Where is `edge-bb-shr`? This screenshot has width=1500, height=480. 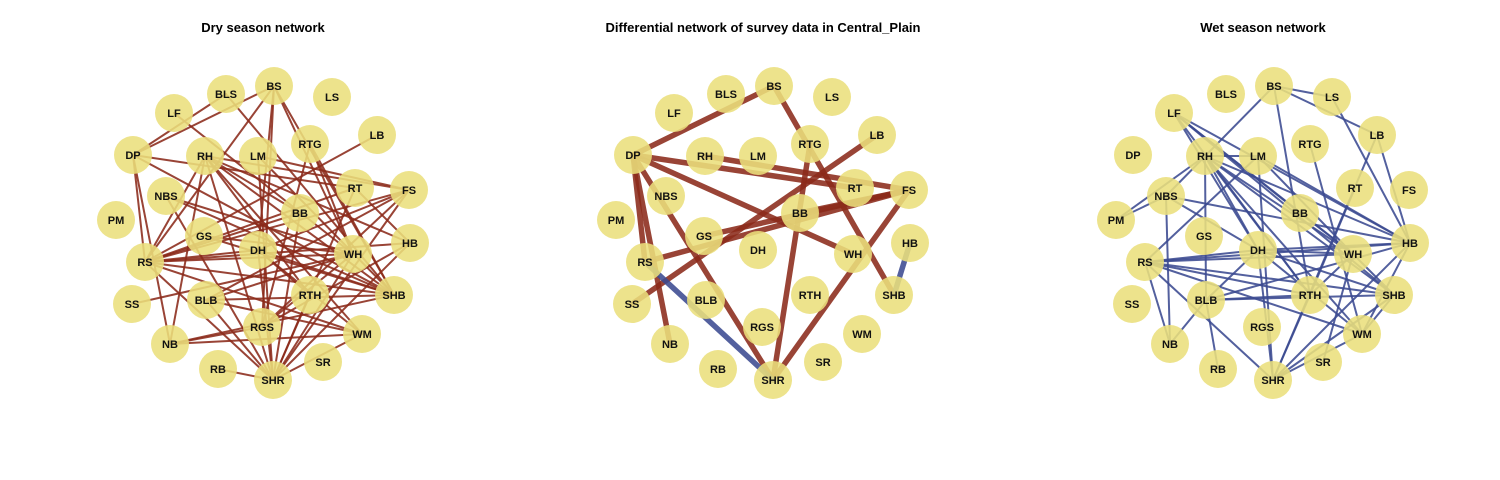 edge-bb-shr is located at coordinates (286, 296).